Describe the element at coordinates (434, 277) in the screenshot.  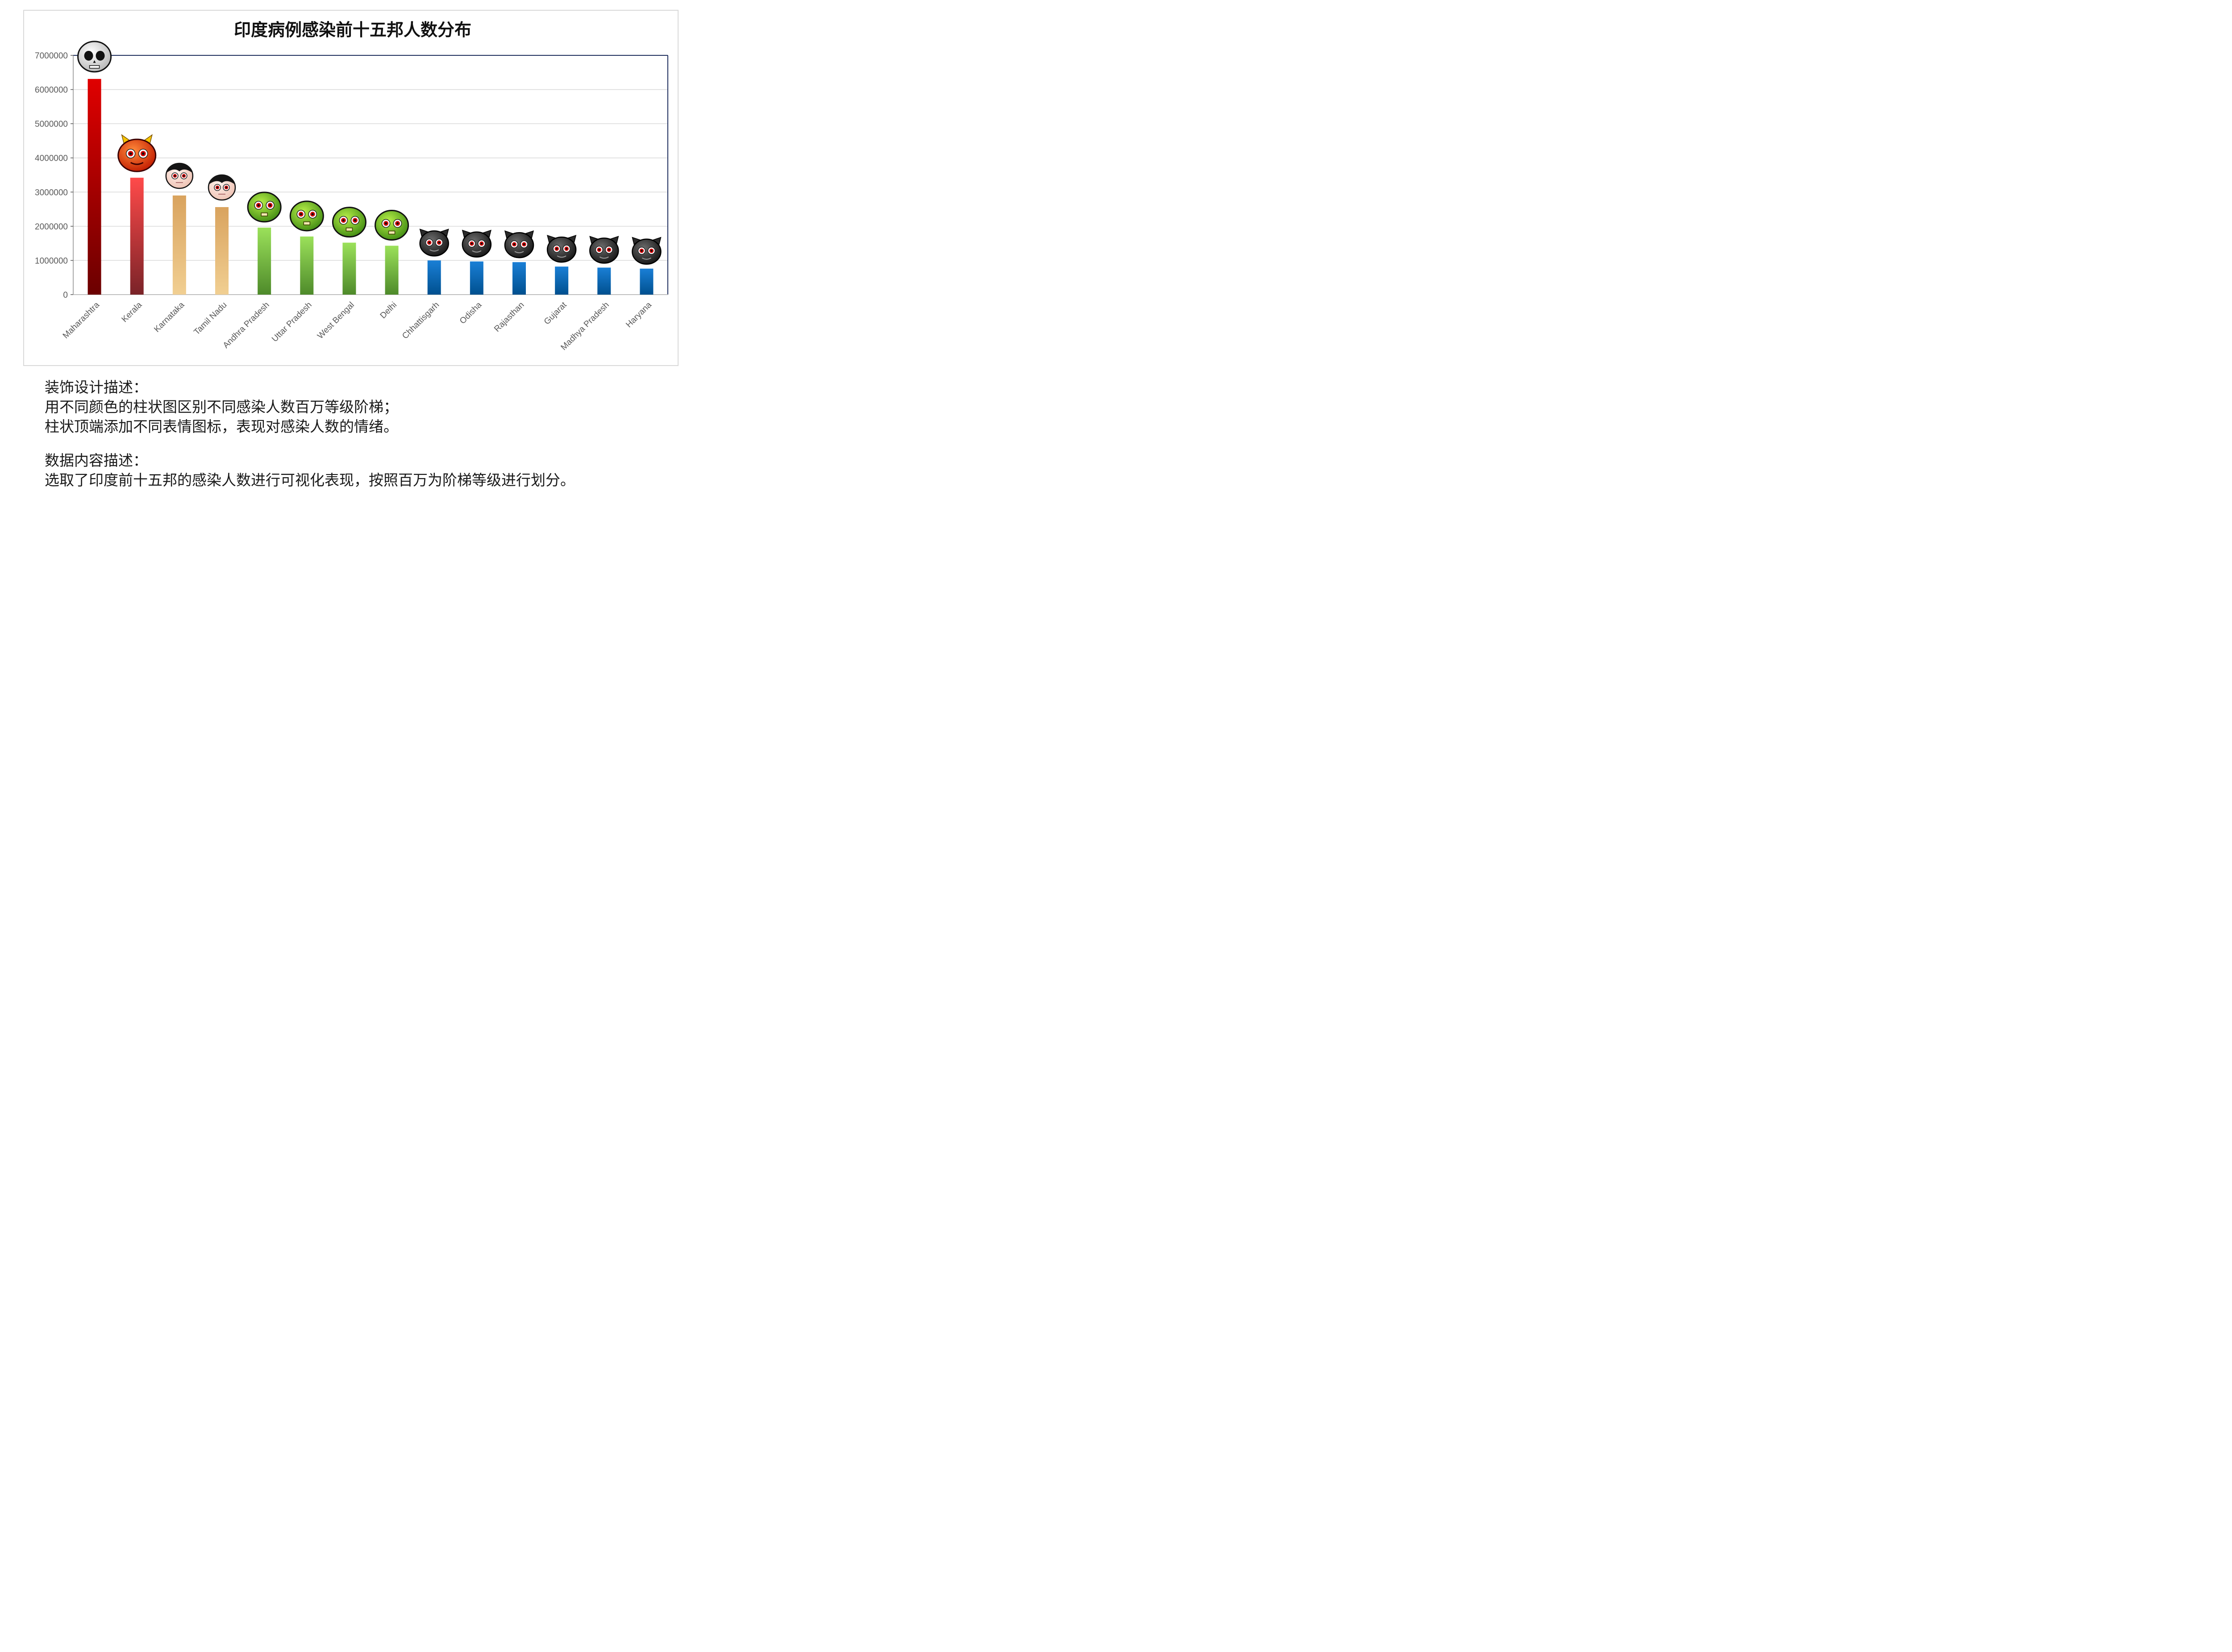
I see `bar-chhattisgarh` at that location.